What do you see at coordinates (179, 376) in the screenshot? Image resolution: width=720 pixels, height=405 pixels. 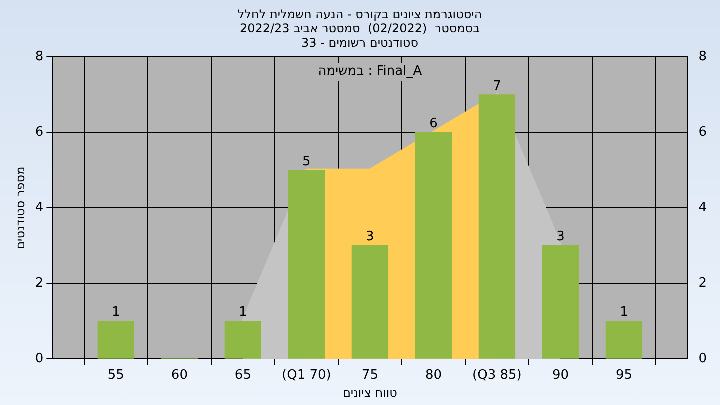 I see `x-tick-label: 60` at bounding box center [179, 376].